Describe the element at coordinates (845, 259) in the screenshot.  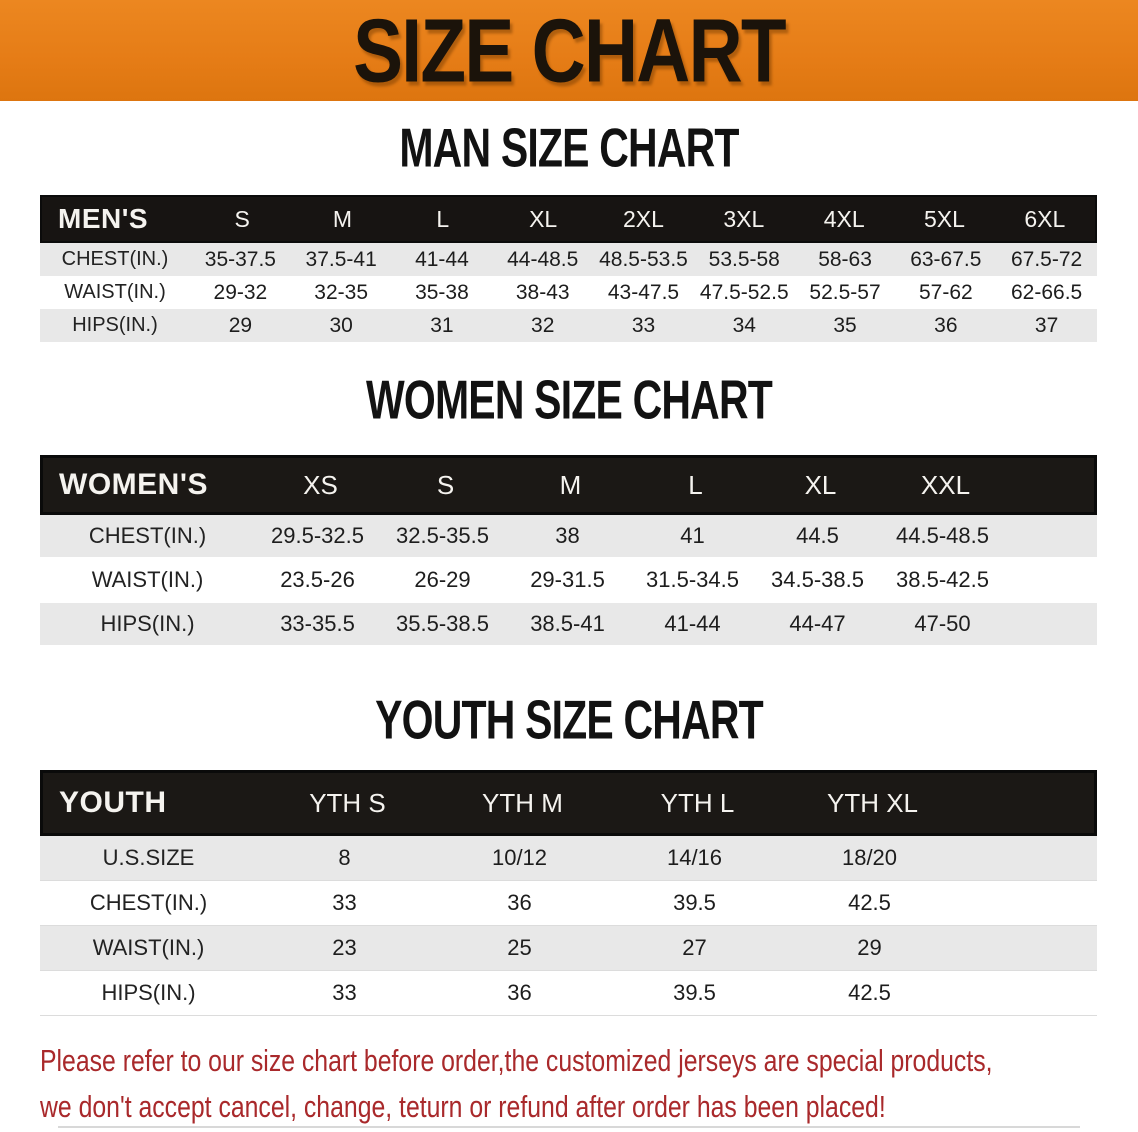
I see `size-value: 58-63` at that location.